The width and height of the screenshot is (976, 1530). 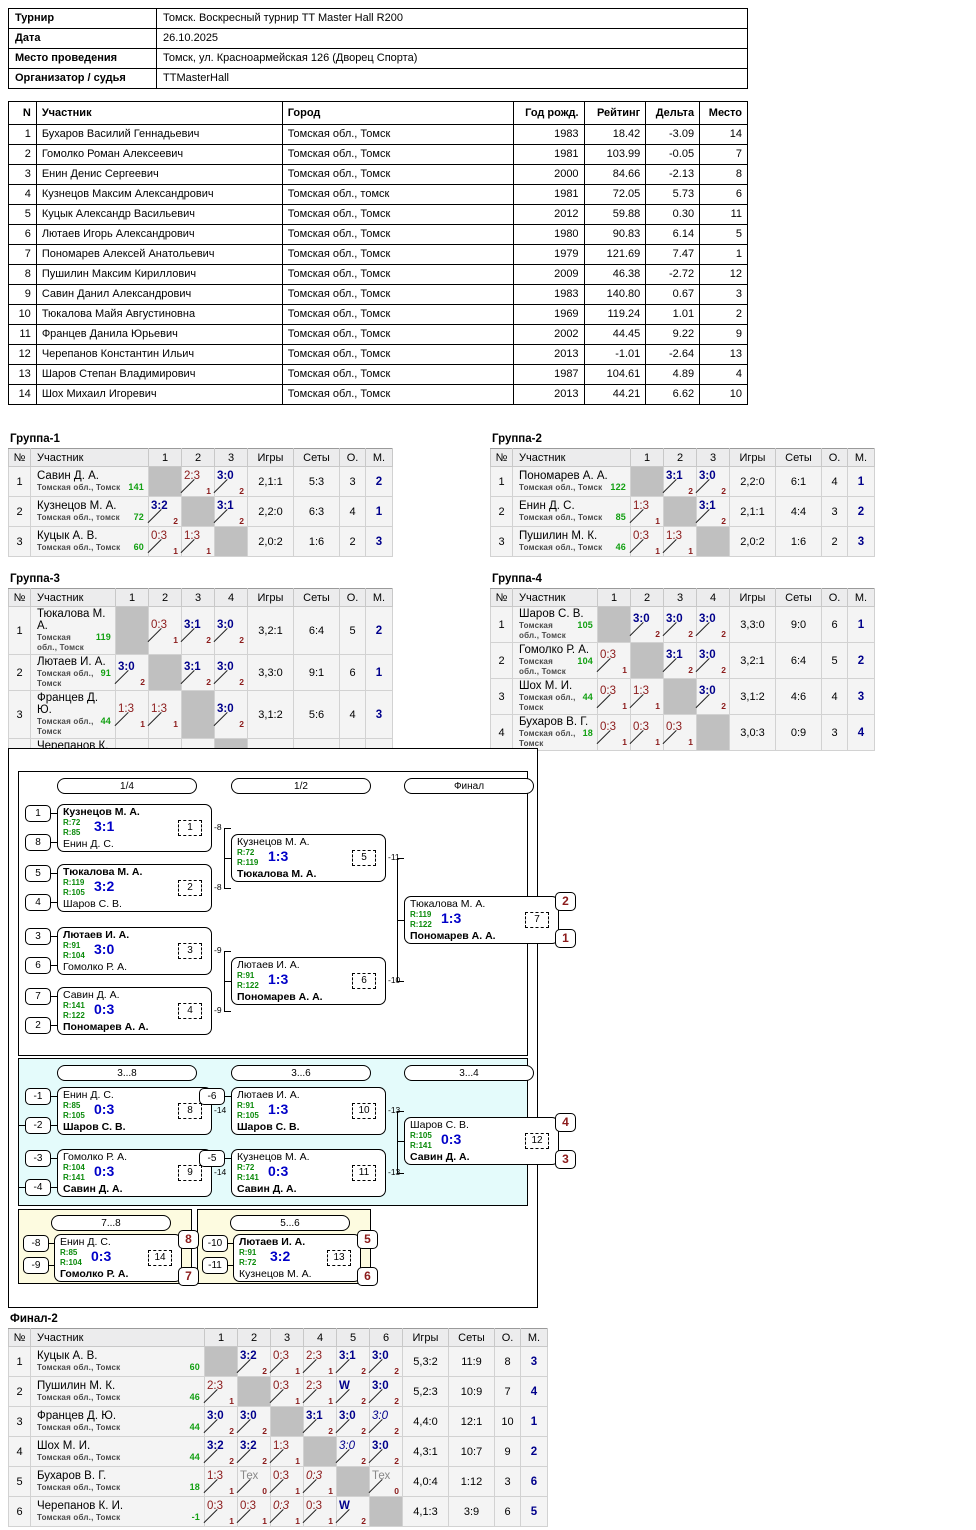 What do you see at coordinates (396, 1490) in the screenshot?
I see `score-points: 0` at bounding box center [396, 1490].